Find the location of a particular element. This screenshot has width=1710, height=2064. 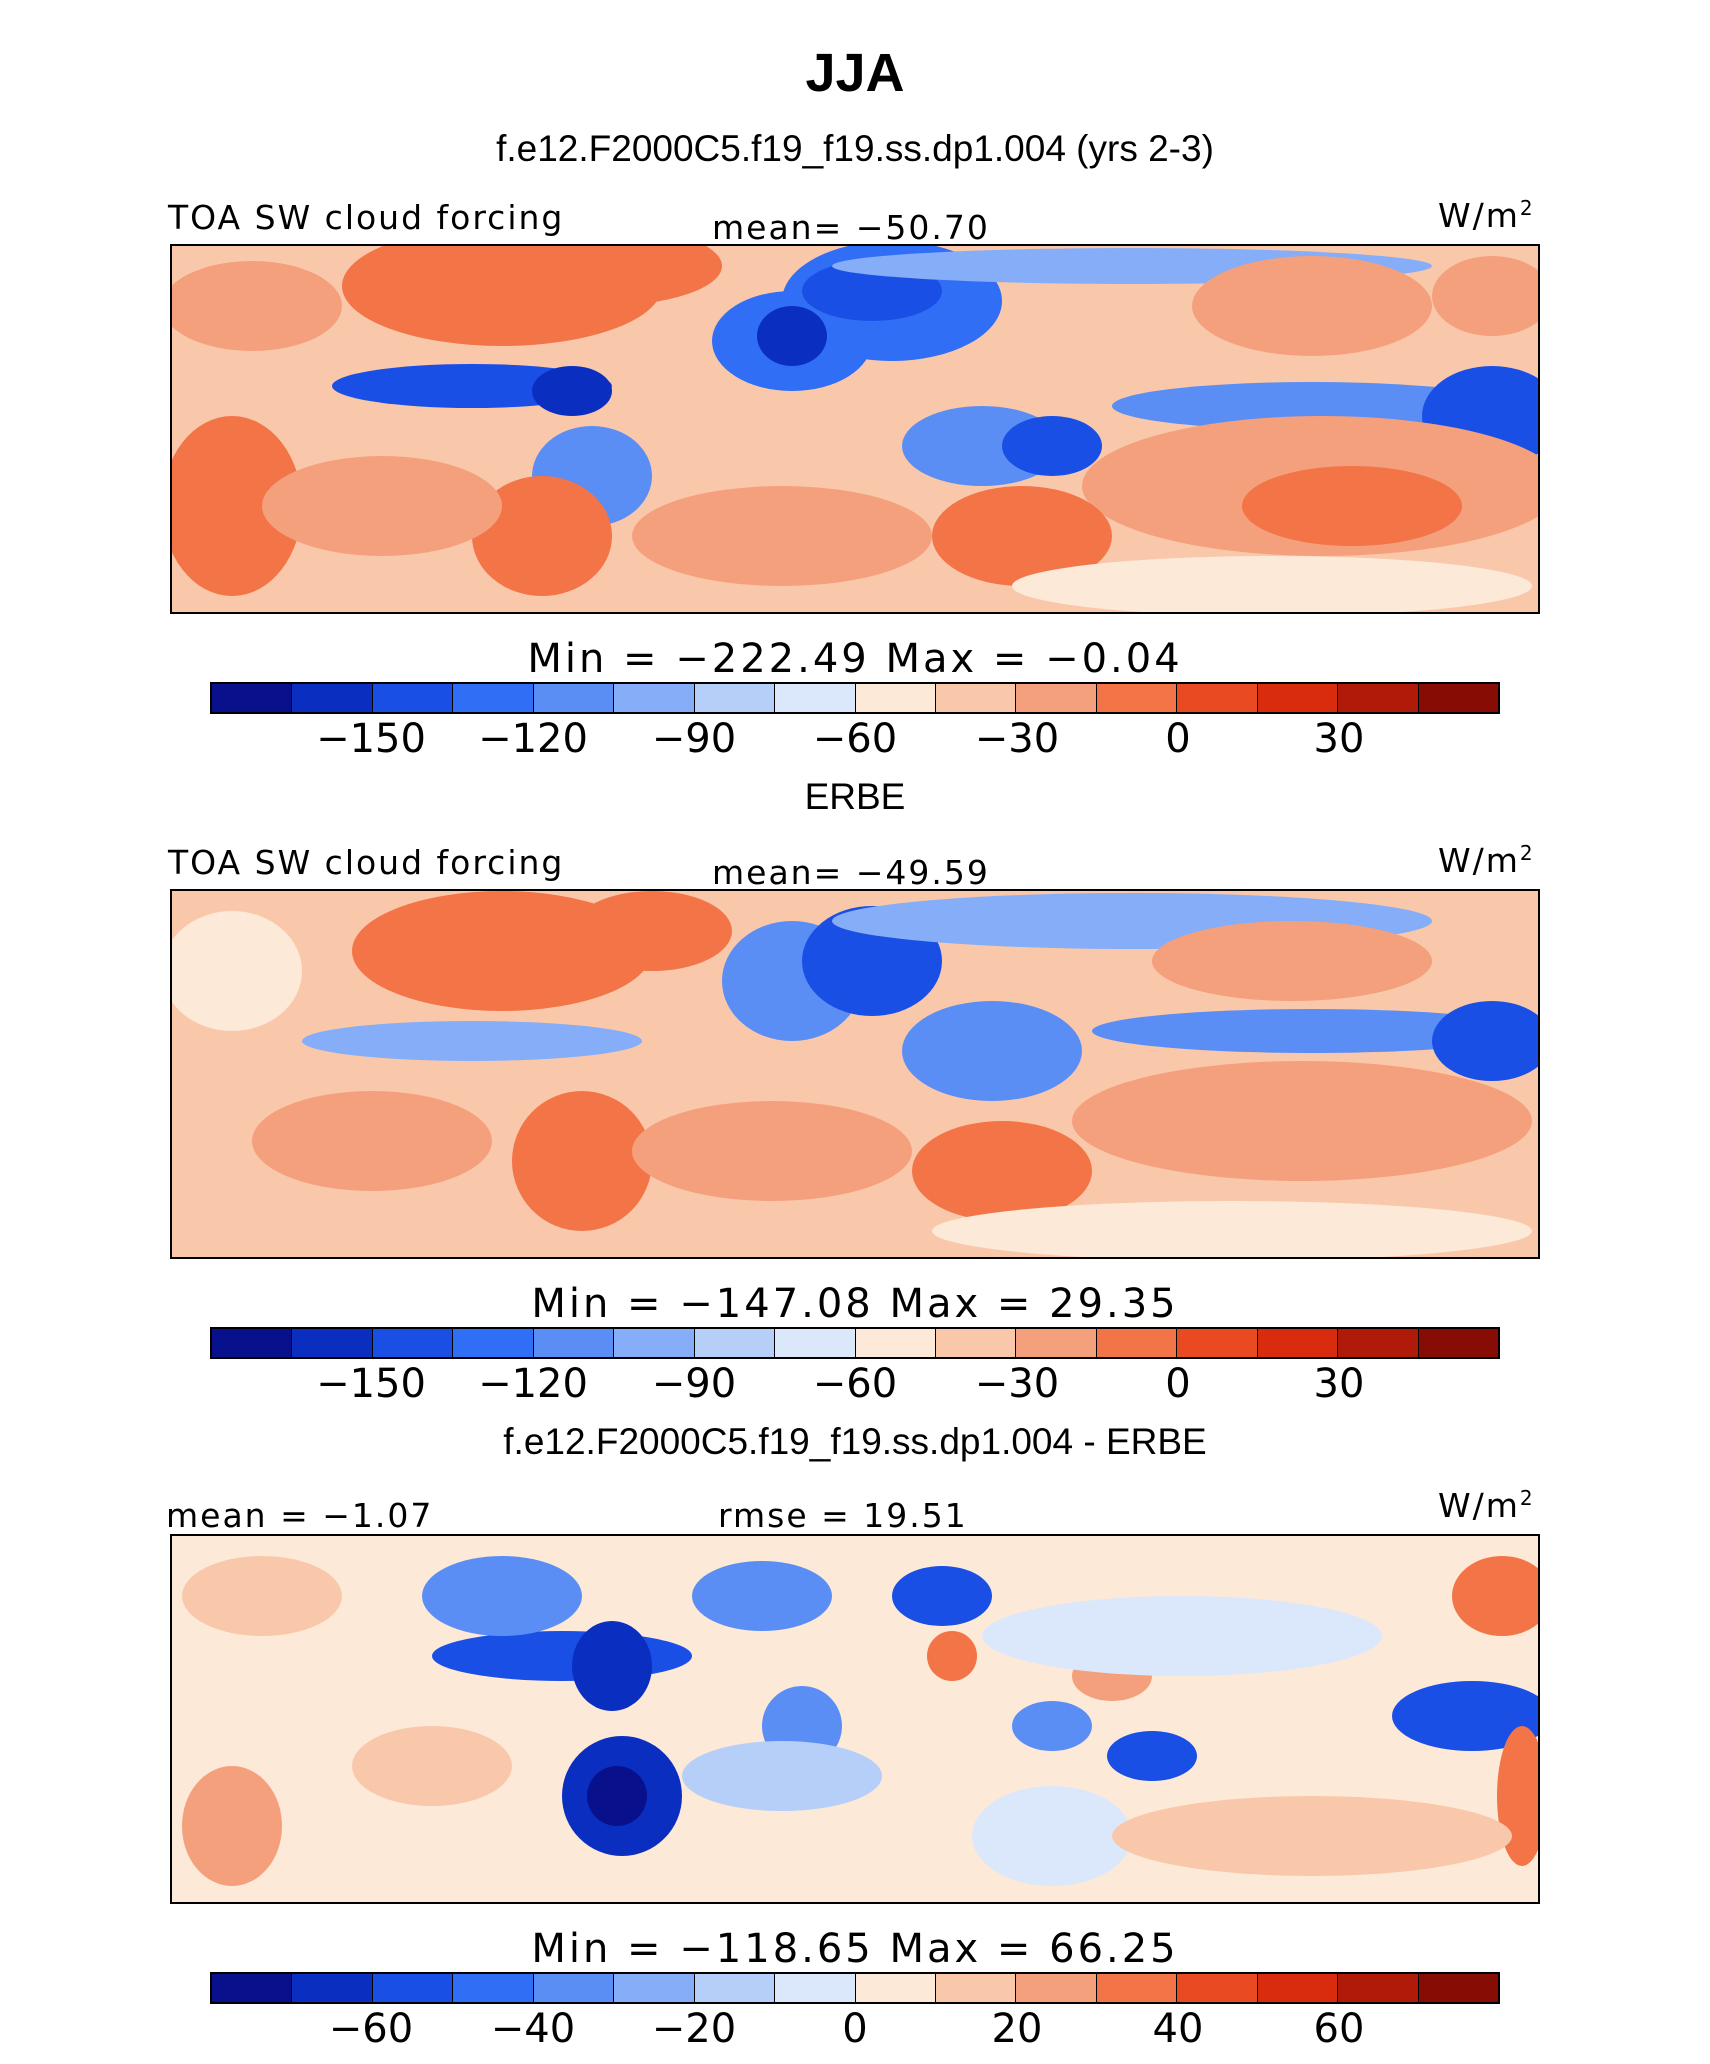

panel3-tick: 40 is located at coordinates (1178, 2029).